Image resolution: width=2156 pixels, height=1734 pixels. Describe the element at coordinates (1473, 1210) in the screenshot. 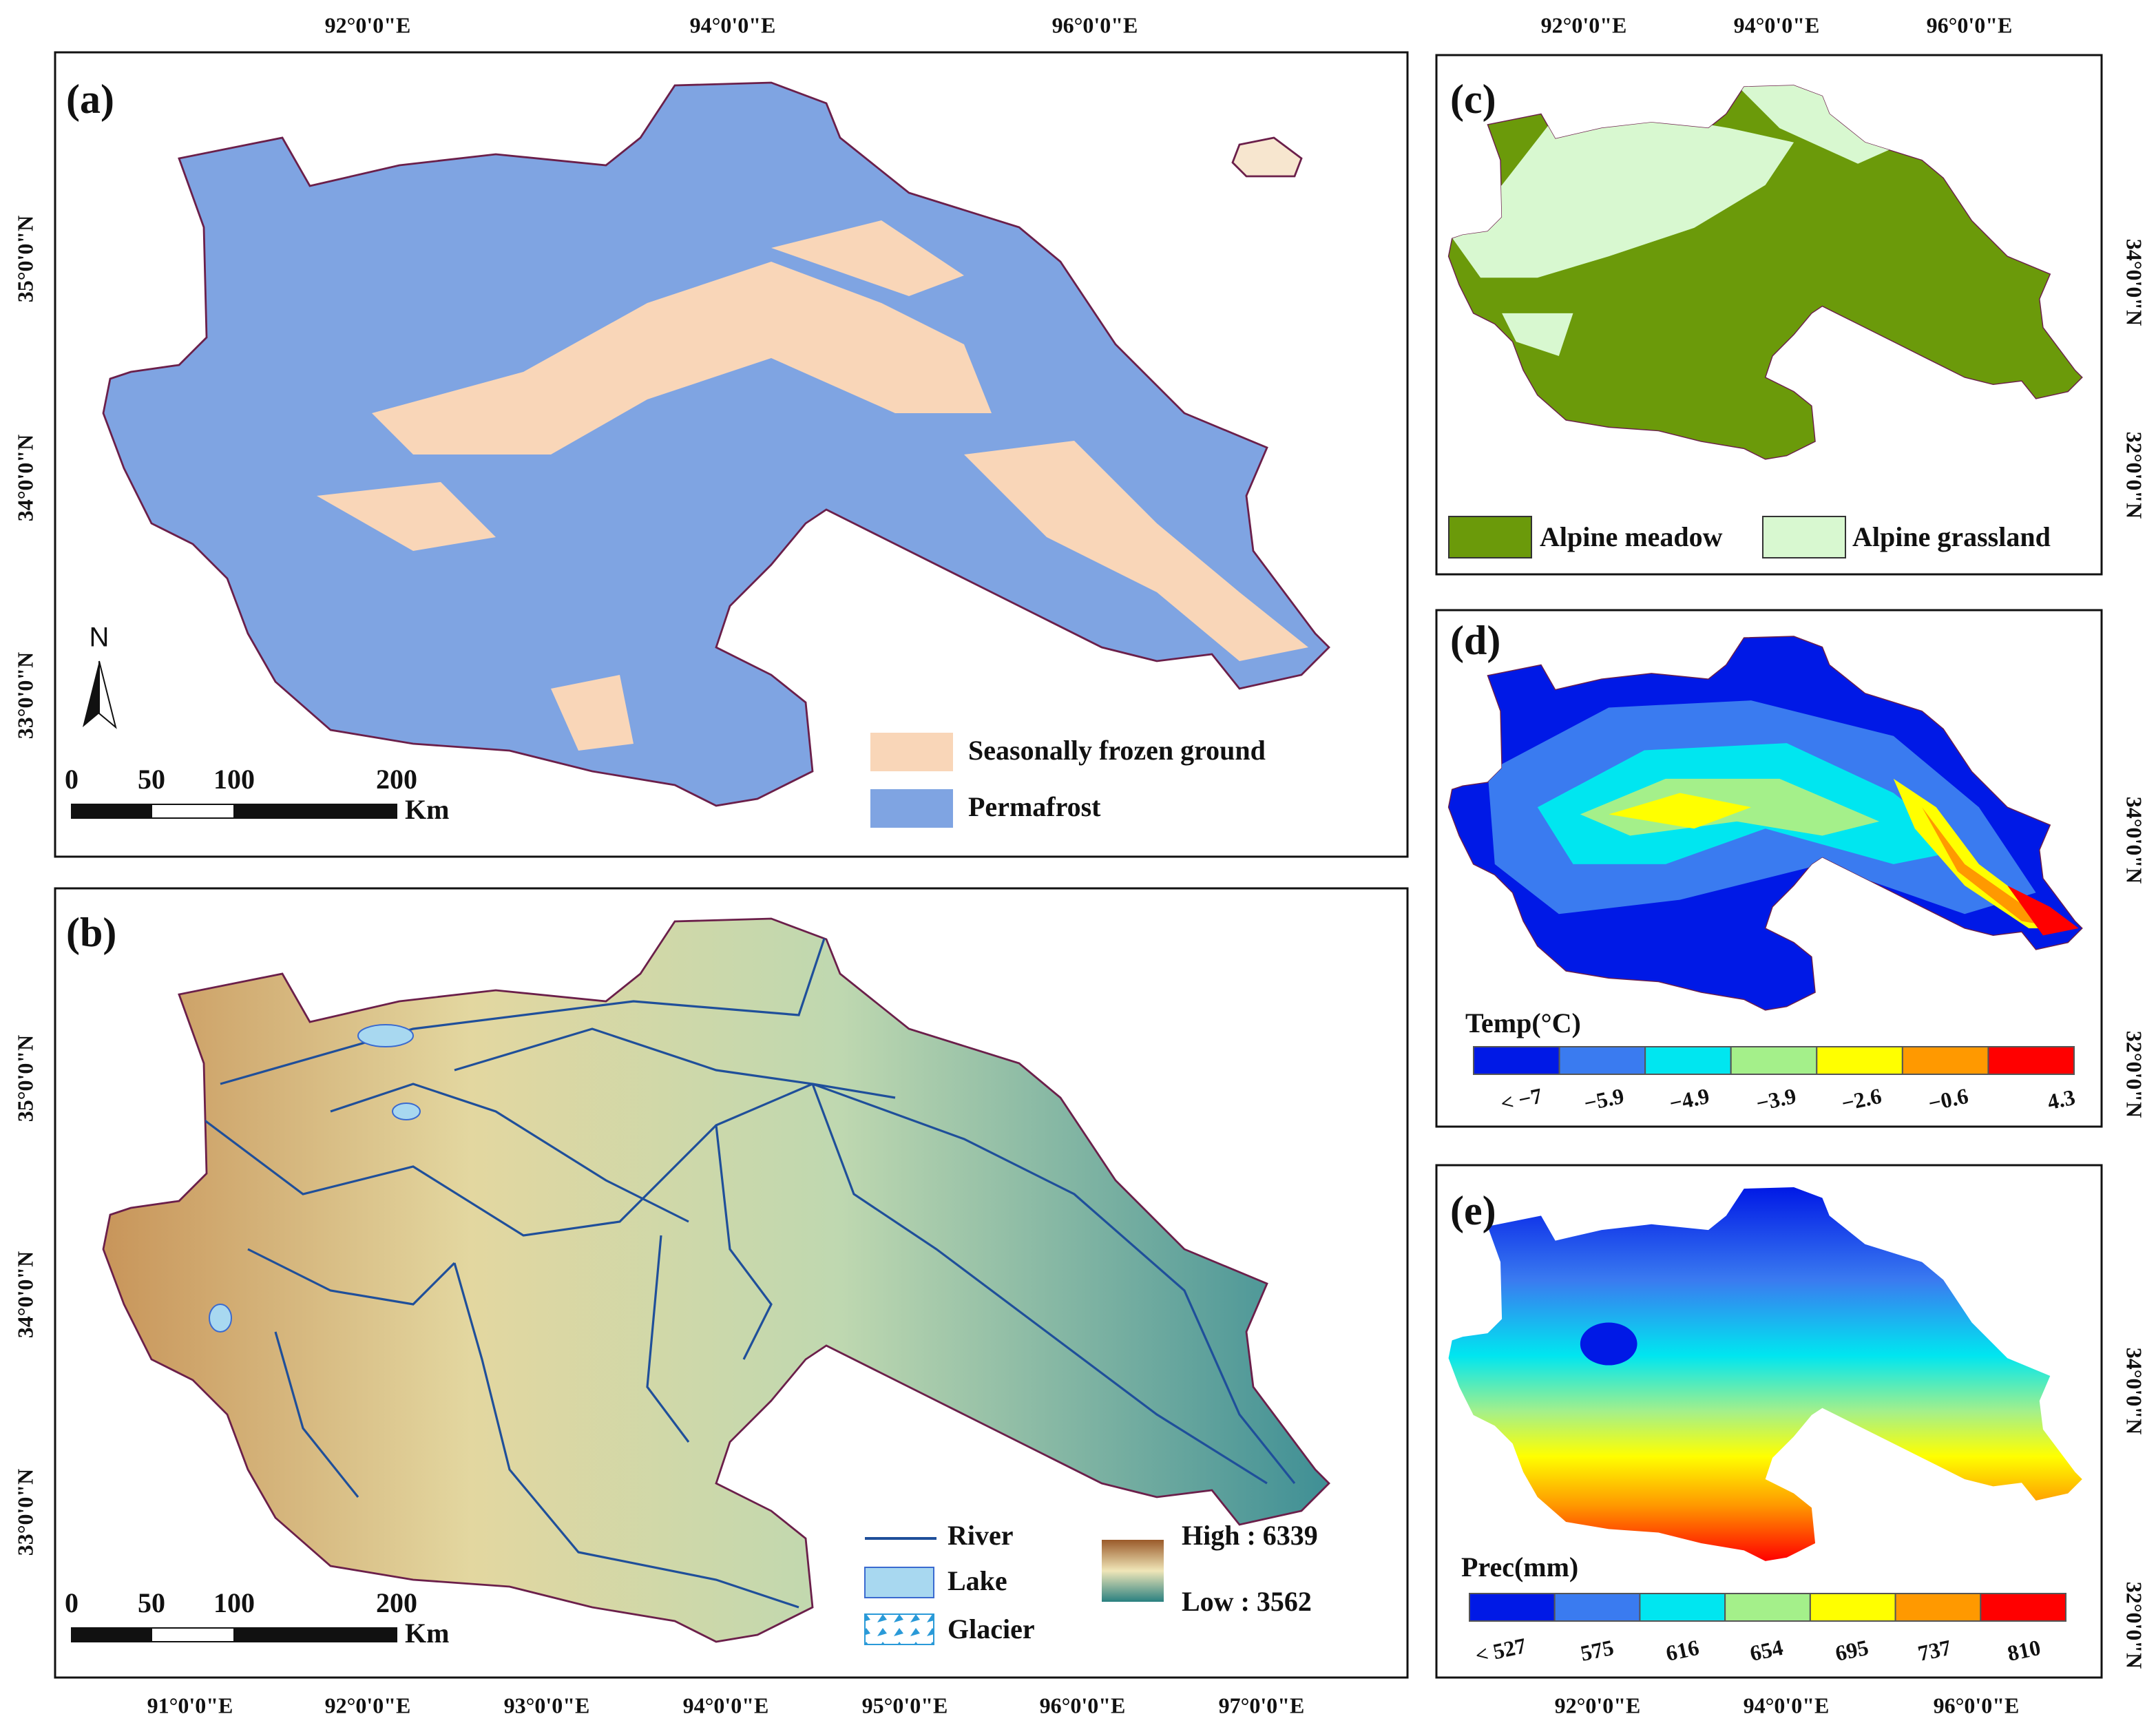

I see `panel-label: (e)` at that location.